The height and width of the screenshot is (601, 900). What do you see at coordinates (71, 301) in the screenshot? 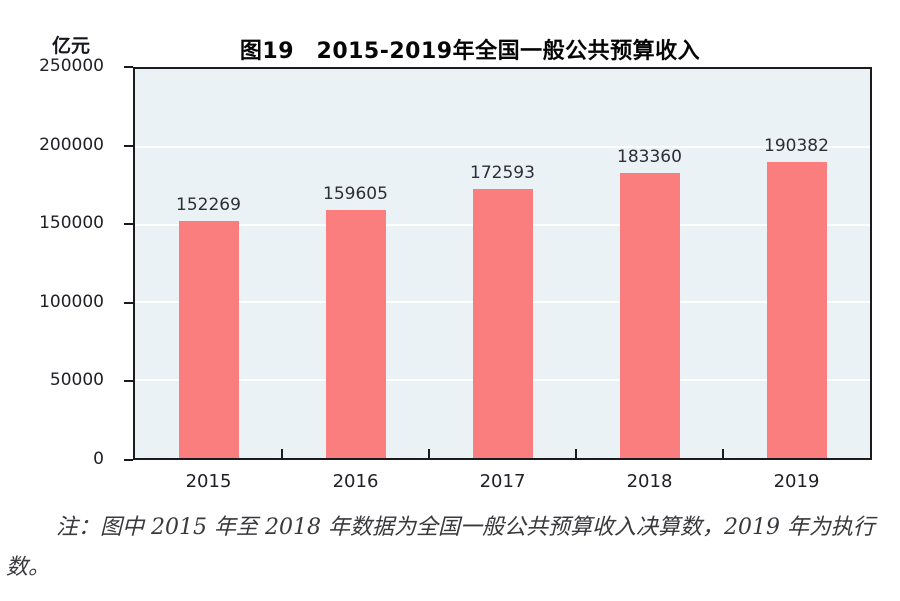
I see `y-axis-tick-label: 100000` at bounding box center [71, 301].